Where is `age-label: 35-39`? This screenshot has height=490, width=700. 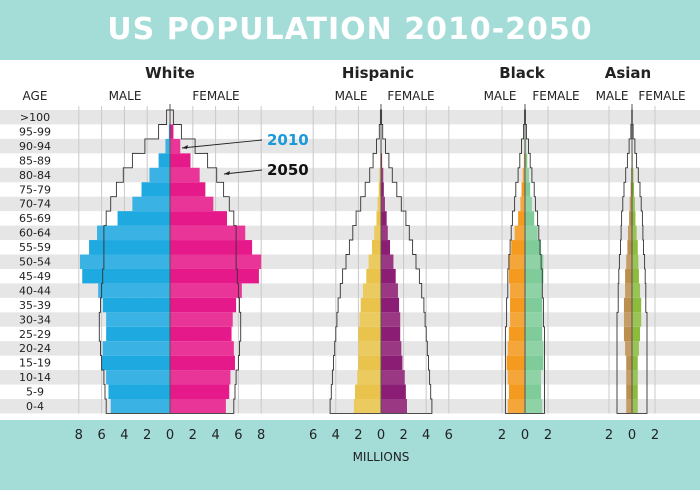
age-label: 35-39 is located at coordinates (35, 305).